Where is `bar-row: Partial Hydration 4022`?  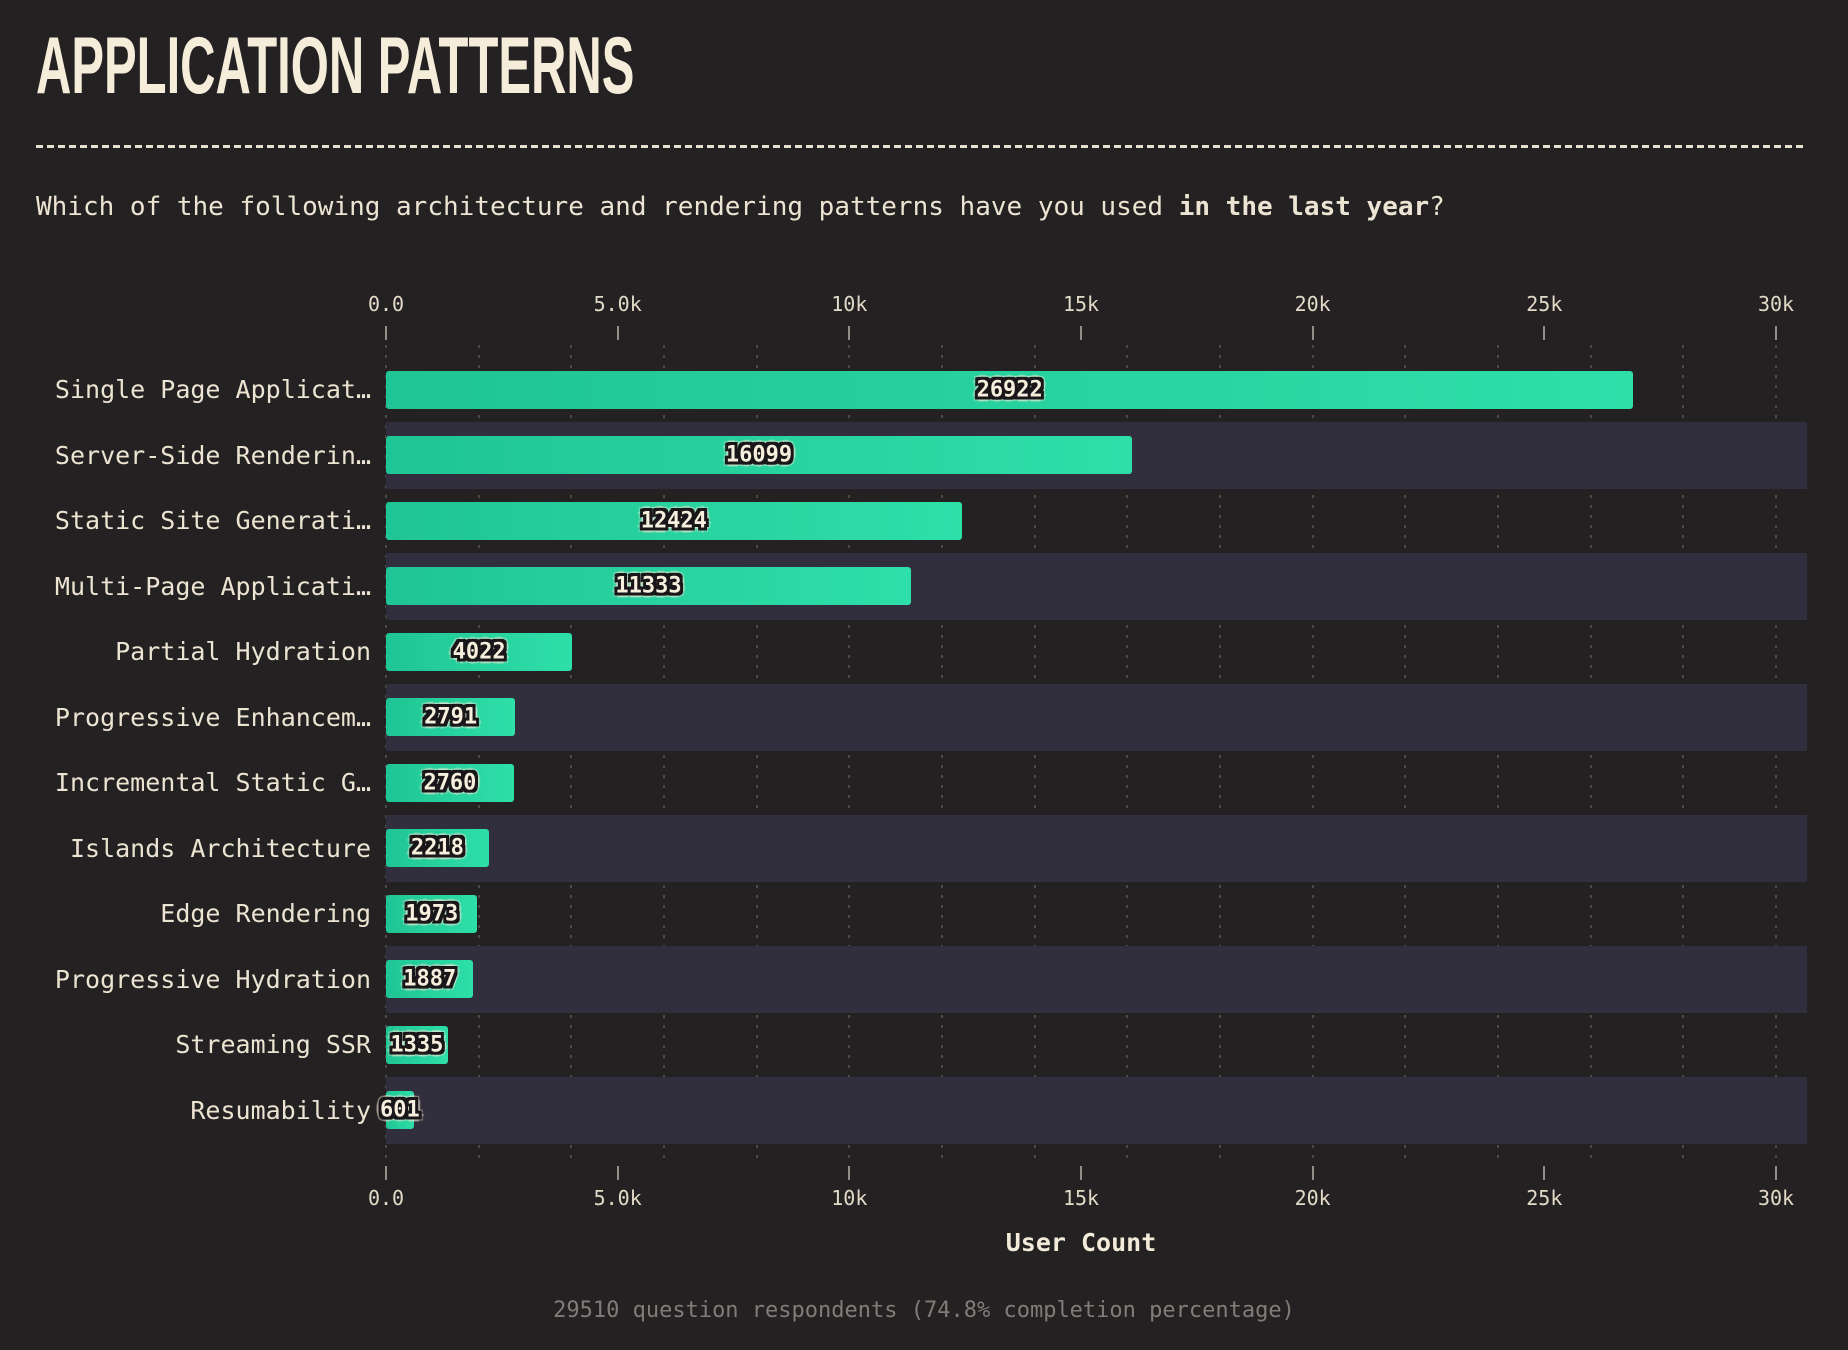 bar-row: Partial Hydration 4022 is located at coordinates (924, 652).